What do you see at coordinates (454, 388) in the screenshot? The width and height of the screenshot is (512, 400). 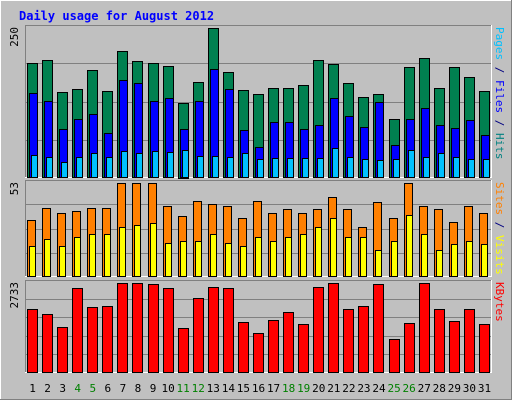 I see `x-tick-label-day-29: 29` at bounding box center [454, 388].